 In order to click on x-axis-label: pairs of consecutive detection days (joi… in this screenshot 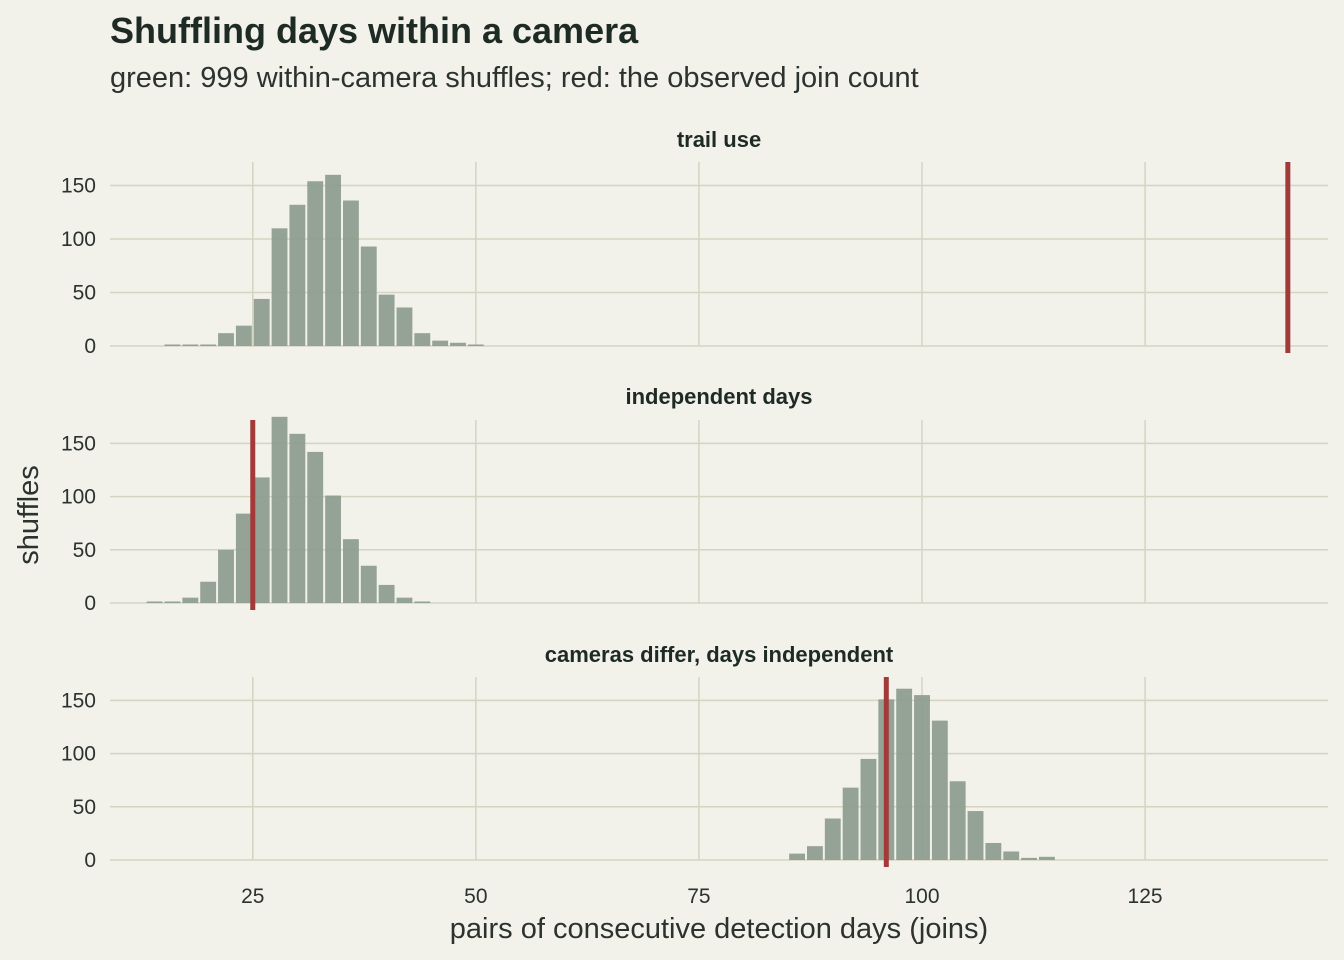, I will do `click(719, 929)`.